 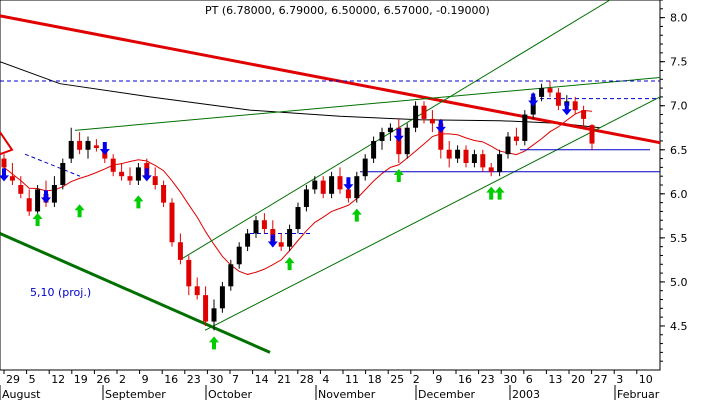 I want to click on left-marker, so click(x=7, y=143).